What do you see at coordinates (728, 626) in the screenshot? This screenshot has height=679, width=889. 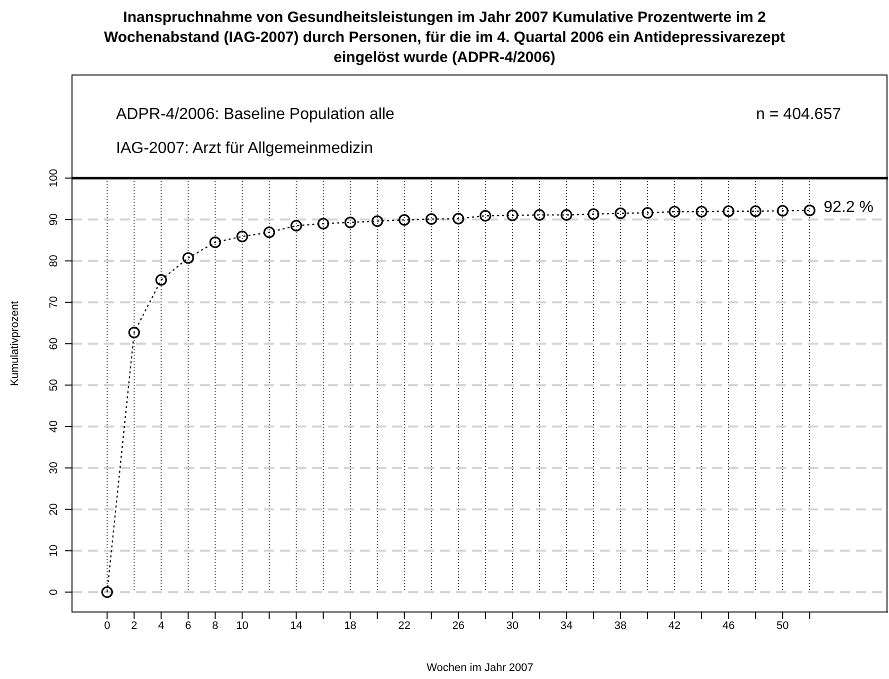 I see `x-tick-label: 46` at bounding box center [728, 626].